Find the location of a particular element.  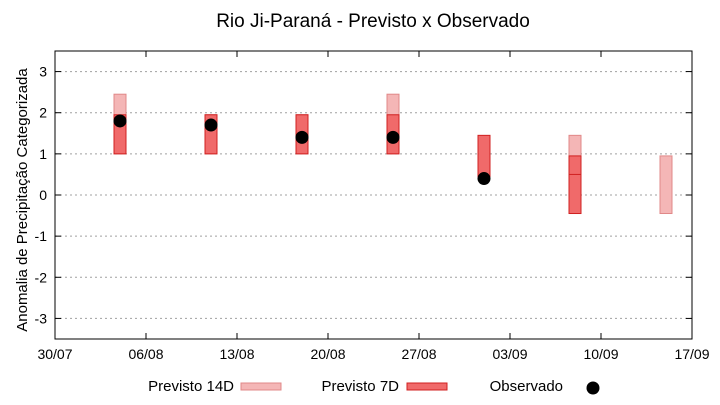

x-tick-label: 20/08 is located at coordinates (327, 354).